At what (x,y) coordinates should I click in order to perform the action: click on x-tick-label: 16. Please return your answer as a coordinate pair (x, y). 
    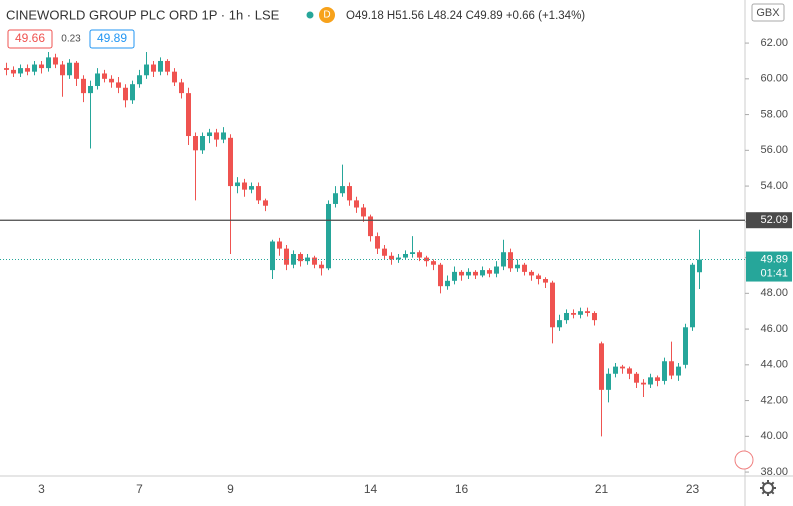
    Looking at the image, I should click on (462, 489).